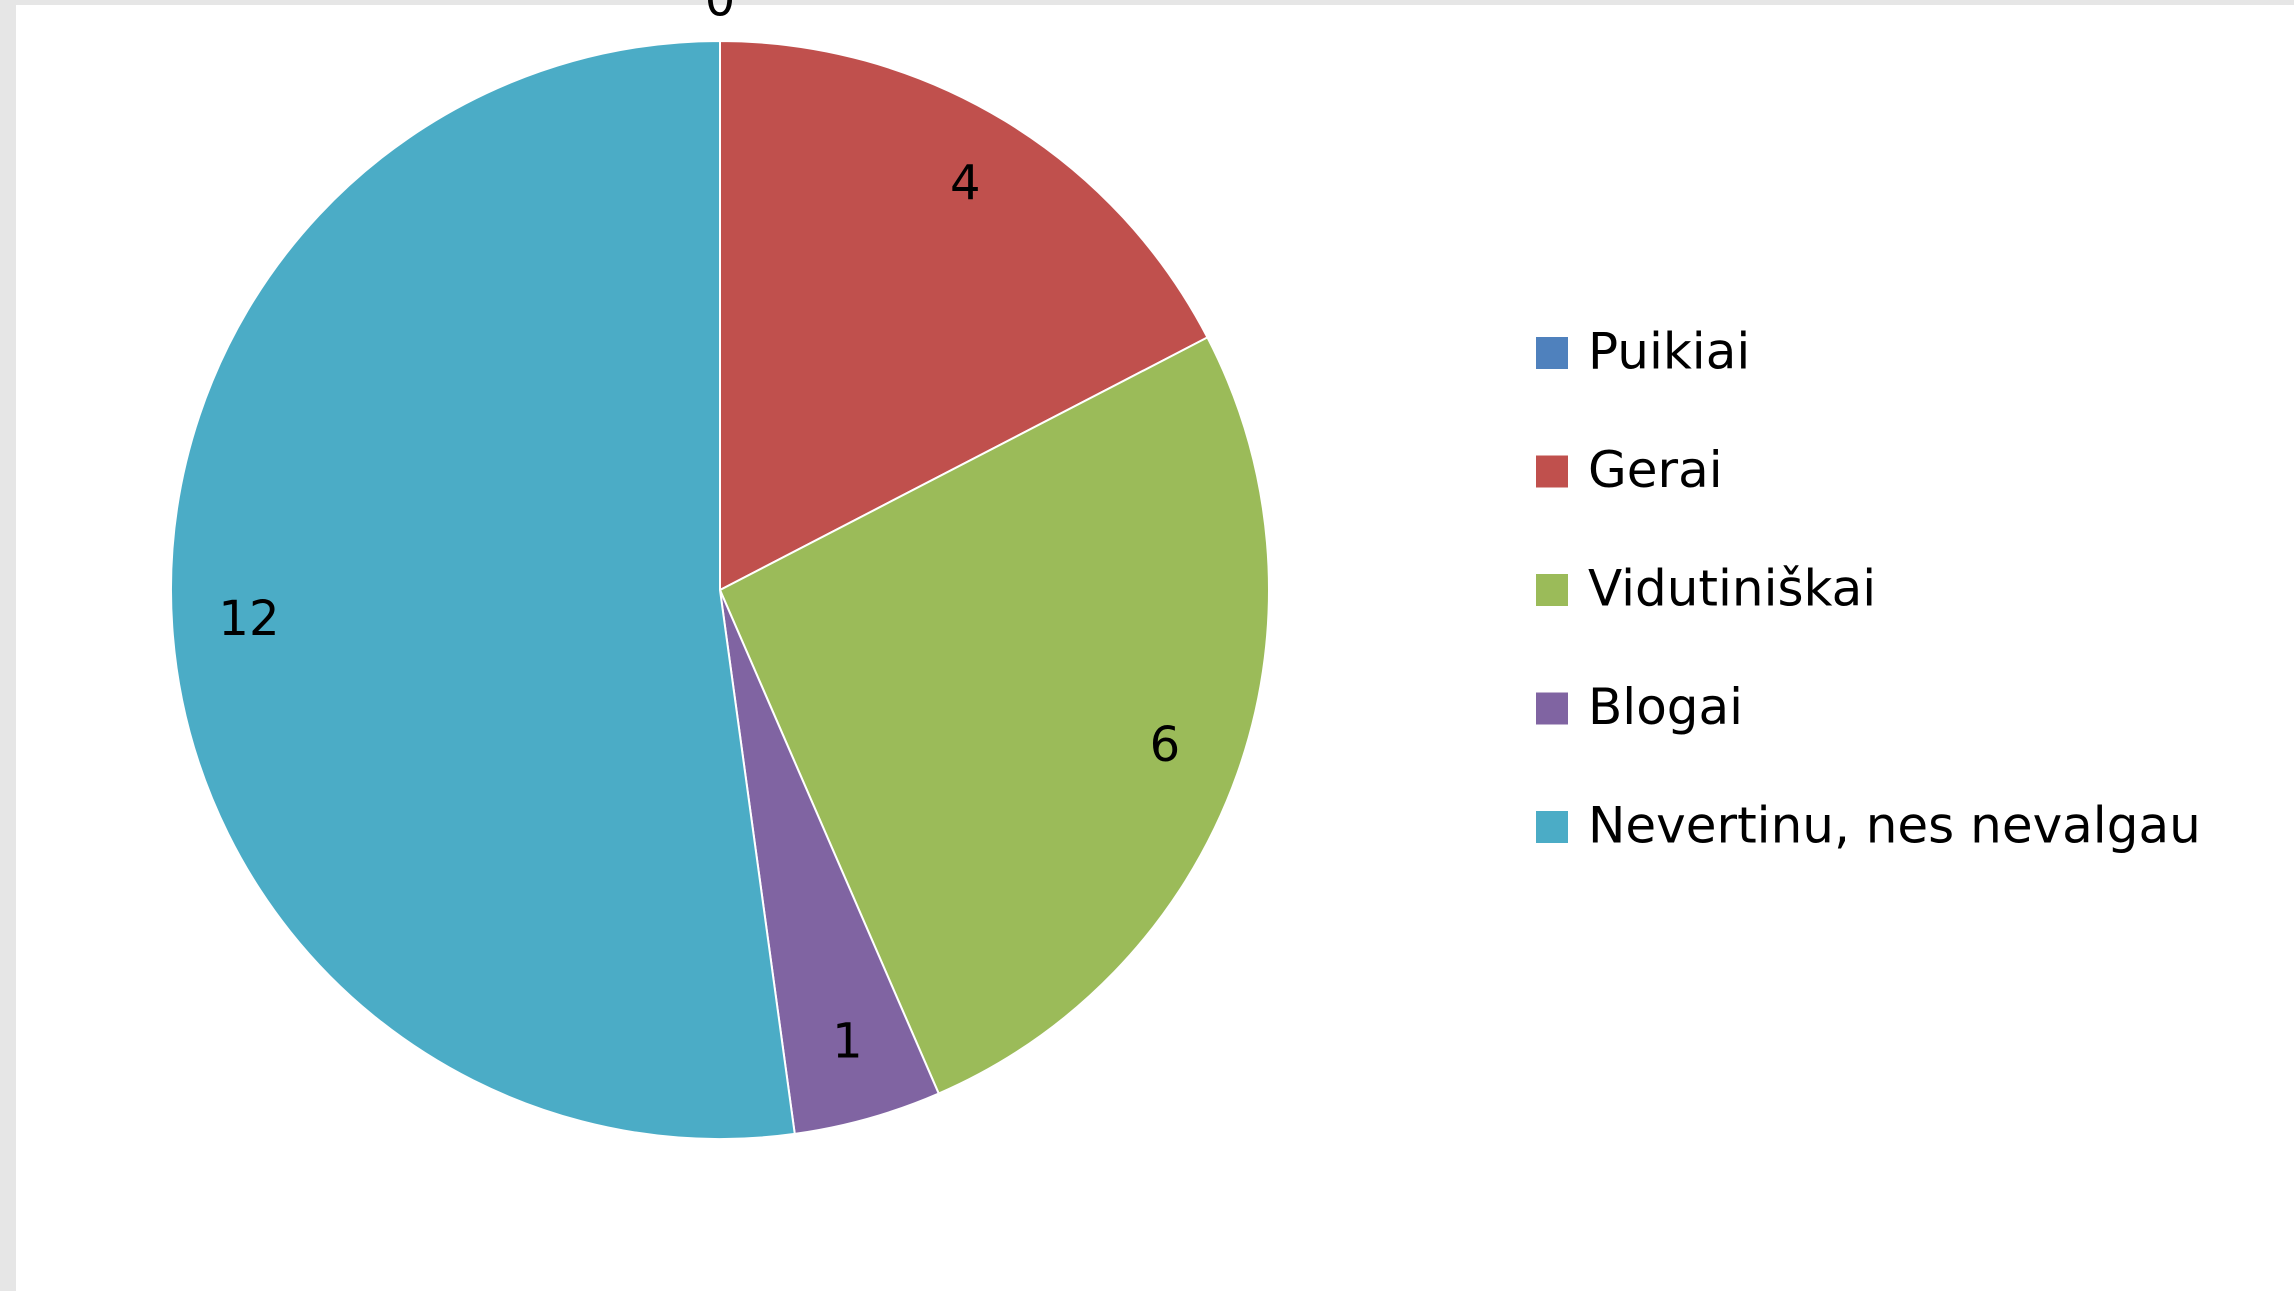 The width and height of the screenshot is (2294, 1291). Describe the element at coordinates (1732, 589) in the screenshot. I see `legend-label: Vidutiniškai` at that location.